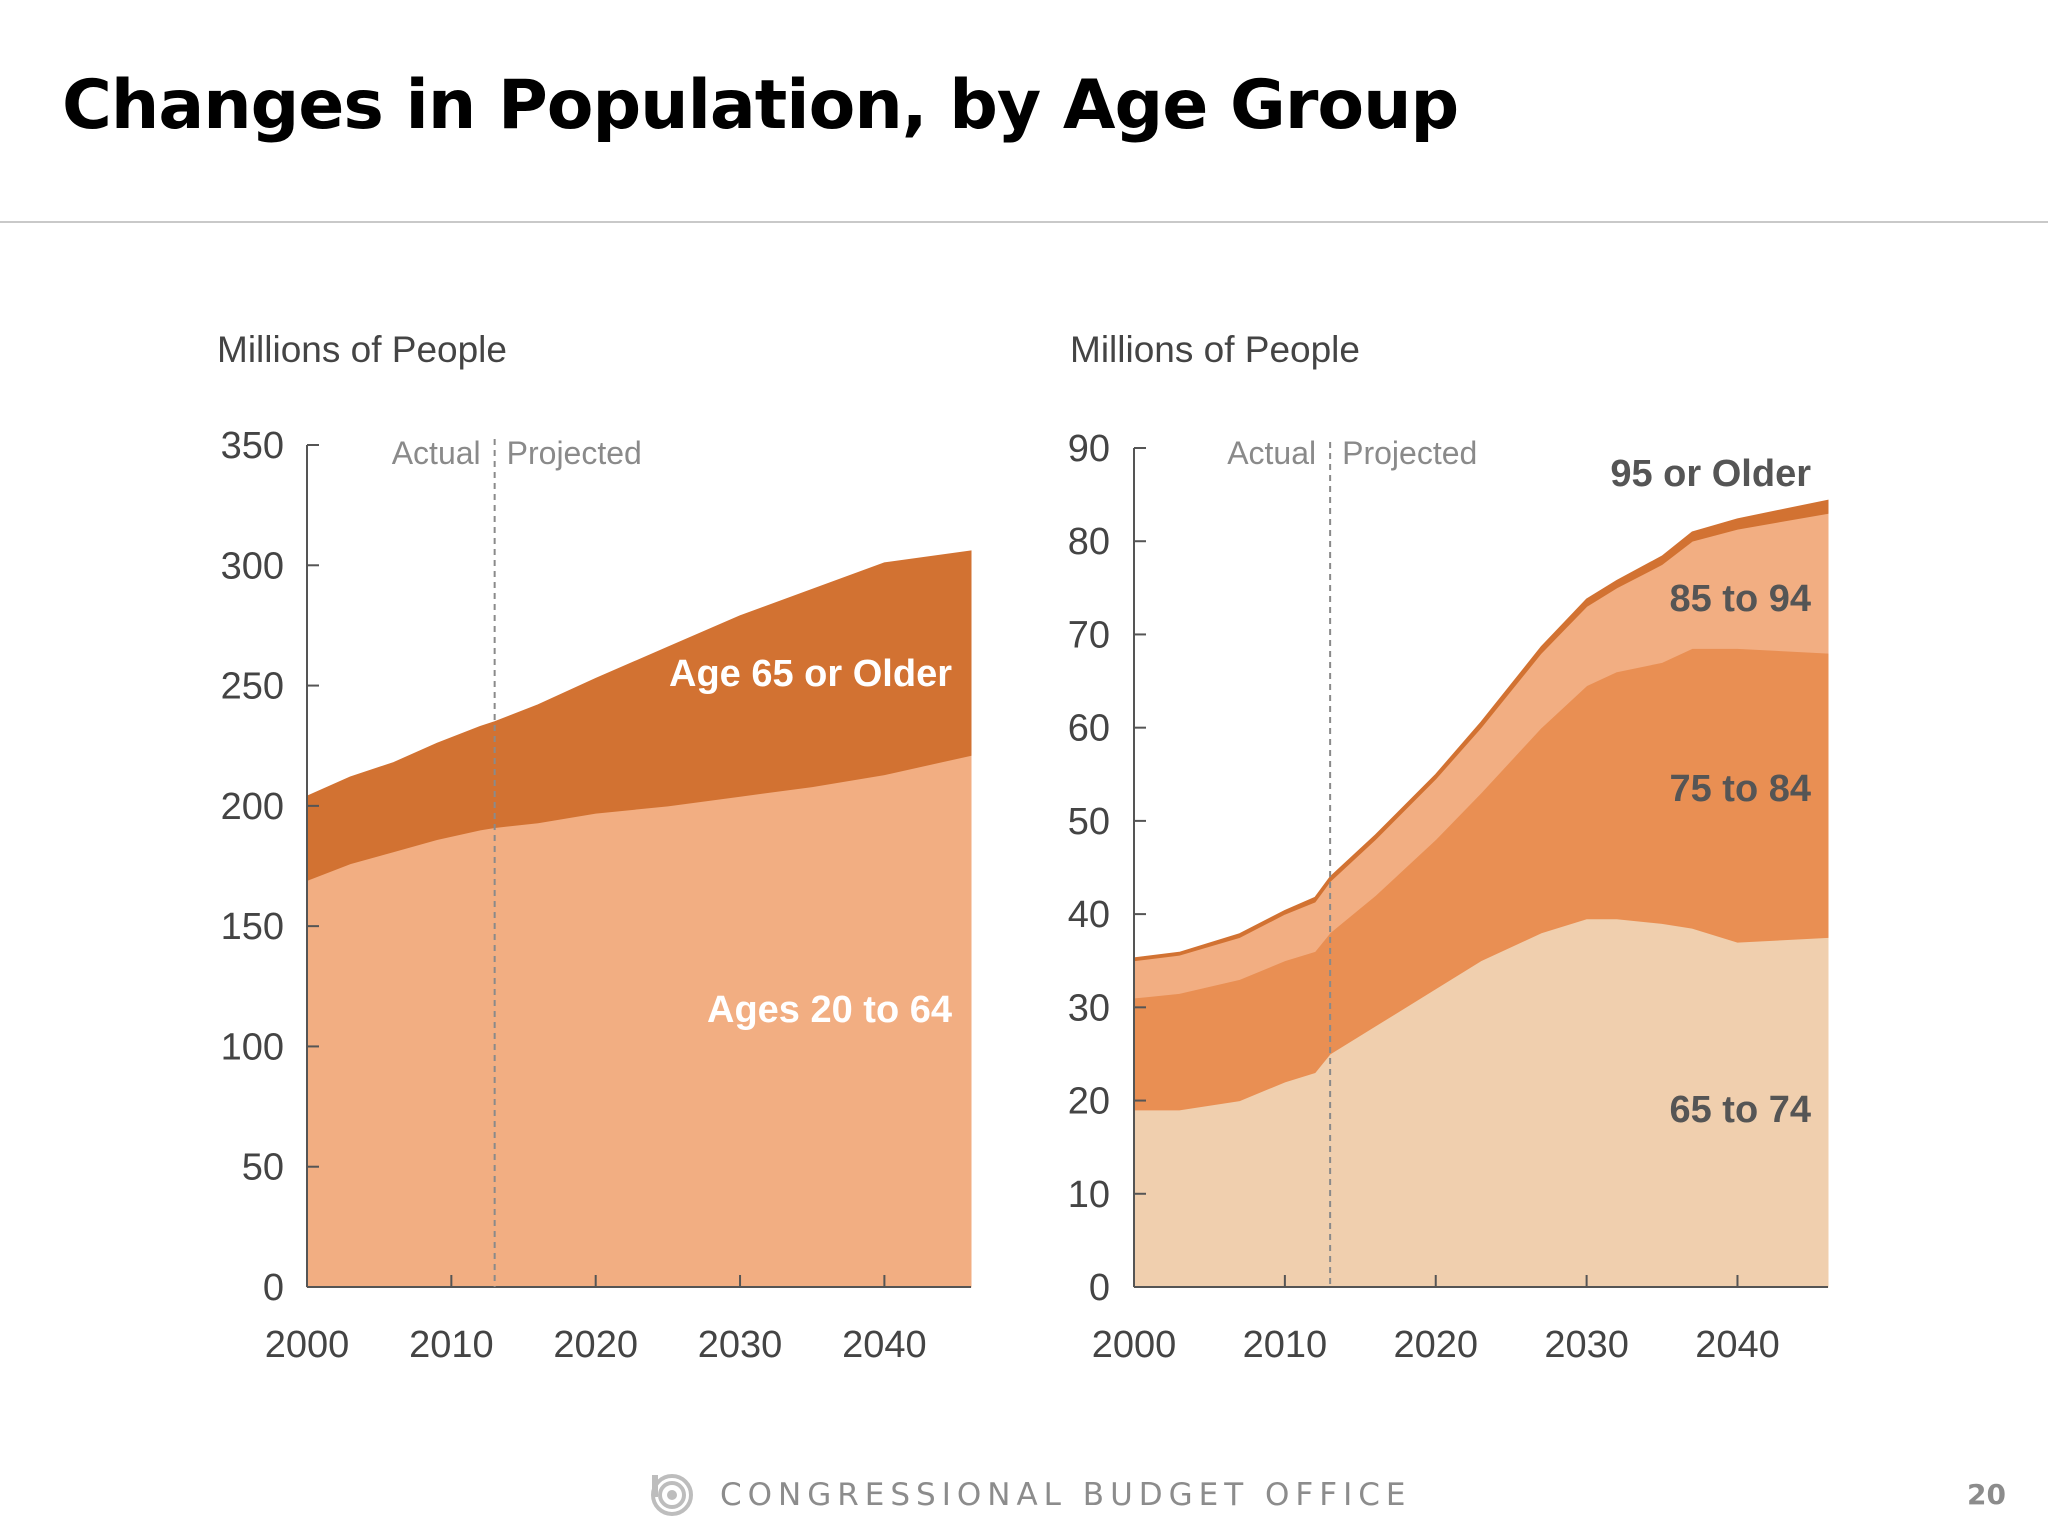 The height and width of the screenshot is (1536, 2048). What do you see at coordinates (760, 105) in the screenshot?
I see `slide-title: Changes in Population, by Age Group` at bounding box center [760, 105].